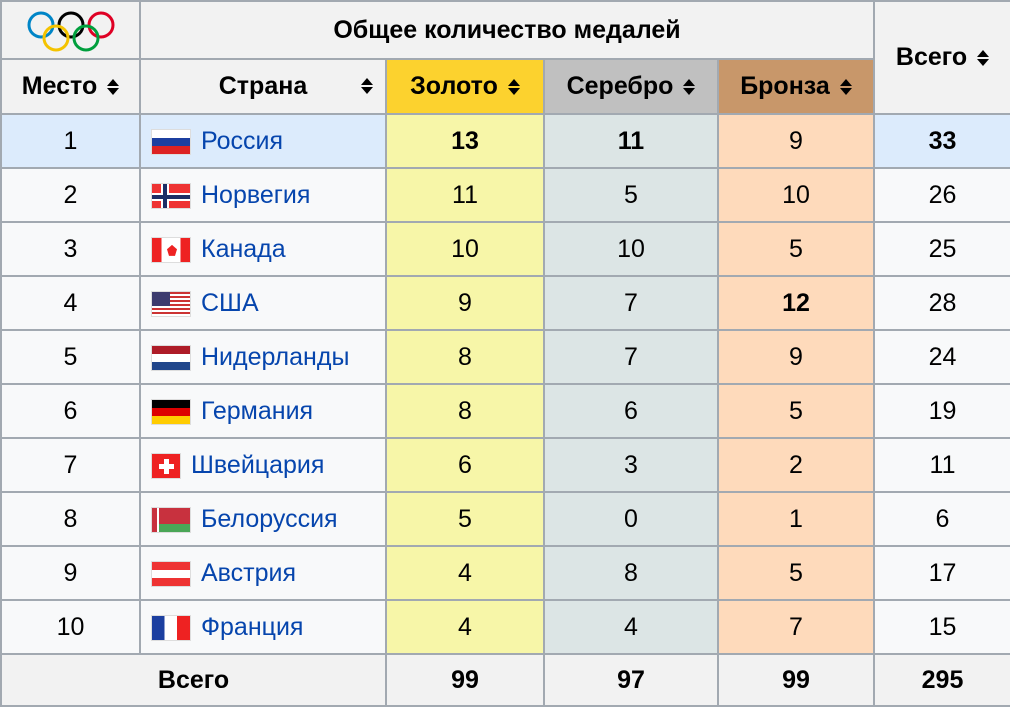  I want to click on olympic-rings-icon, so click(70, 31).